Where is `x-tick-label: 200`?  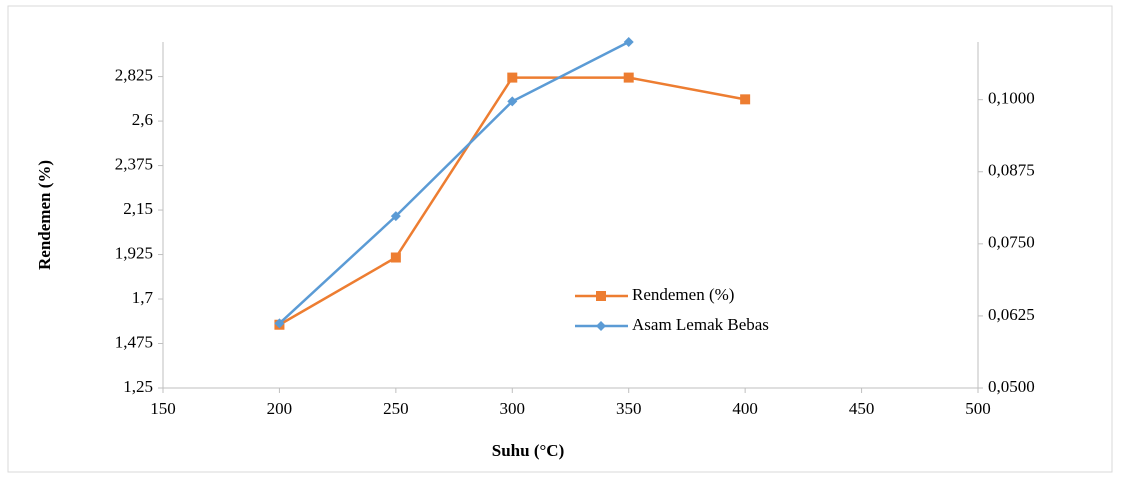 x-tick-label: 200 is located at coordinates (280, 408).